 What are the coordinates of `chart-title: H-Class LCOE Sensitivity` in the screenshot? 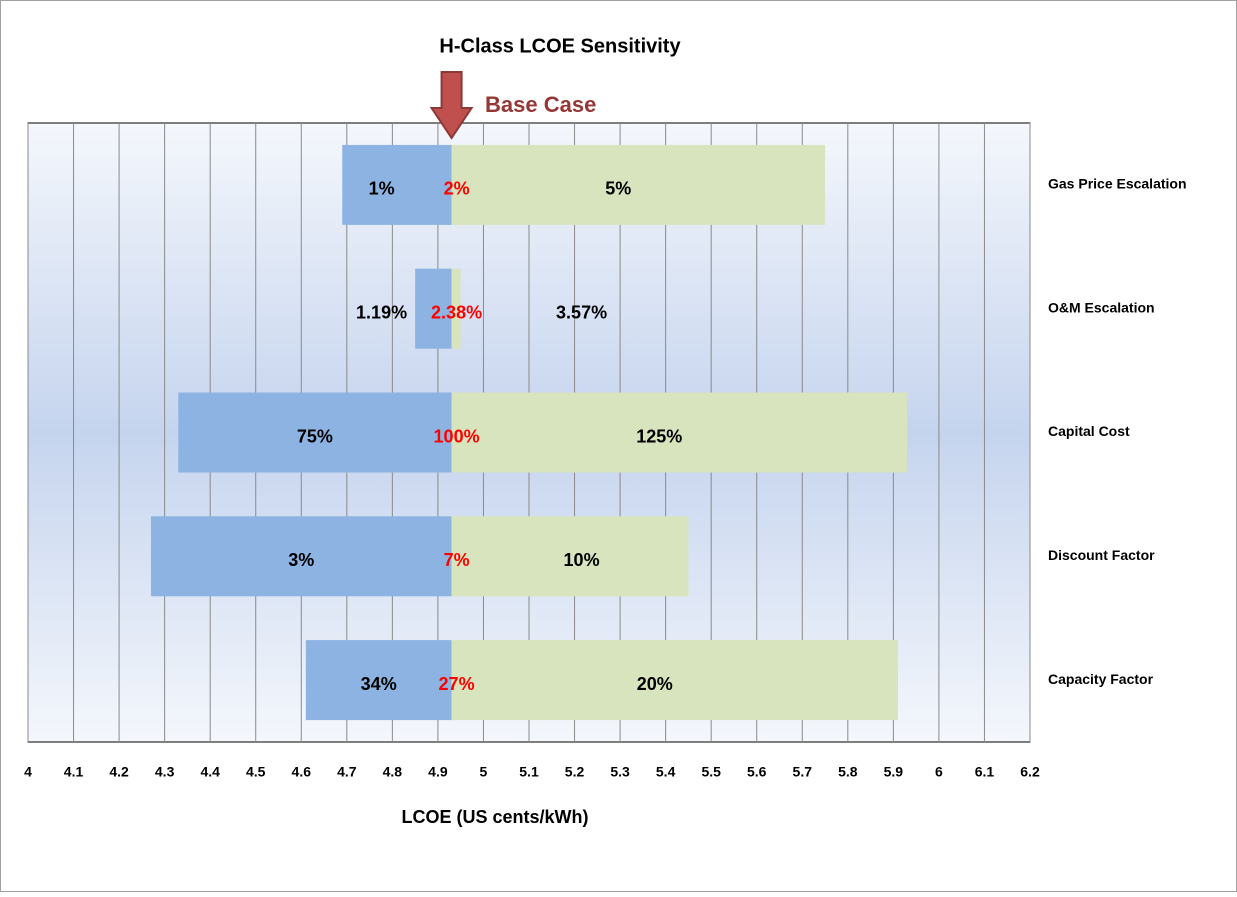 It's located at (560, 46).